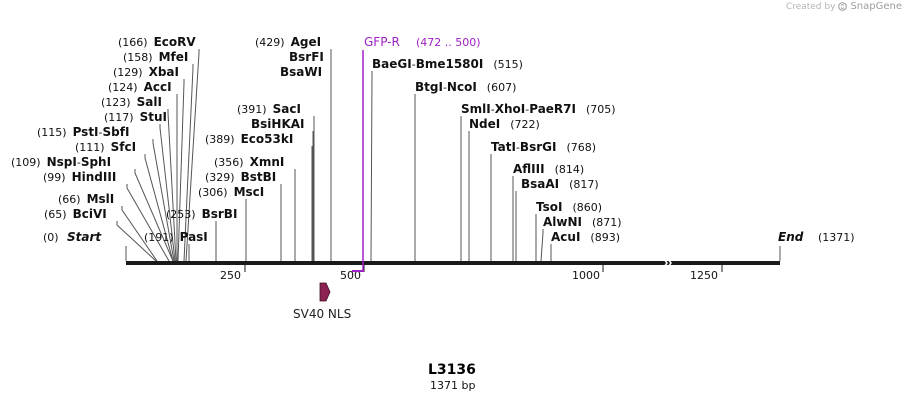  Describe the element at coordinates (240, 177) in the screenshot. I see `site-bstbi: (329) BstBI` at that location.